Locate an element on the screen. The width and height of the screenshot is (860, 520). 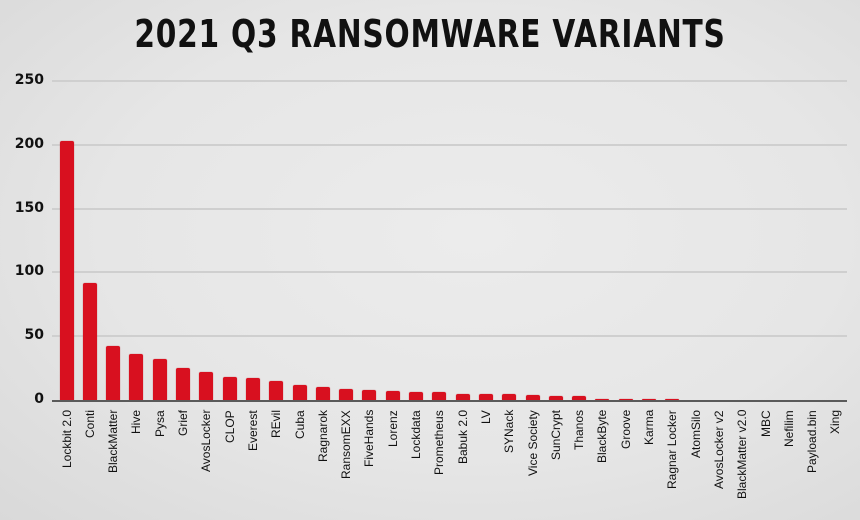
x-tick-label: Lockdata is located at coordinates (416, 434).